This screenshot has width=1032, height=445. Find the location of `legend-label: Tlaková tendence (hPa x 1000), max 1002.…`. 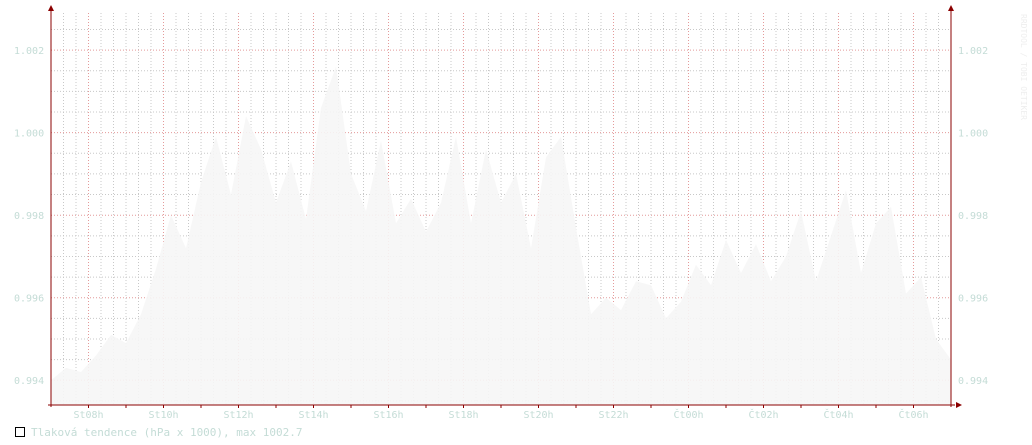

legend-label: Tlaková tendence (hPa x 1000), max 1002.… is located at coordinates (167, 432).